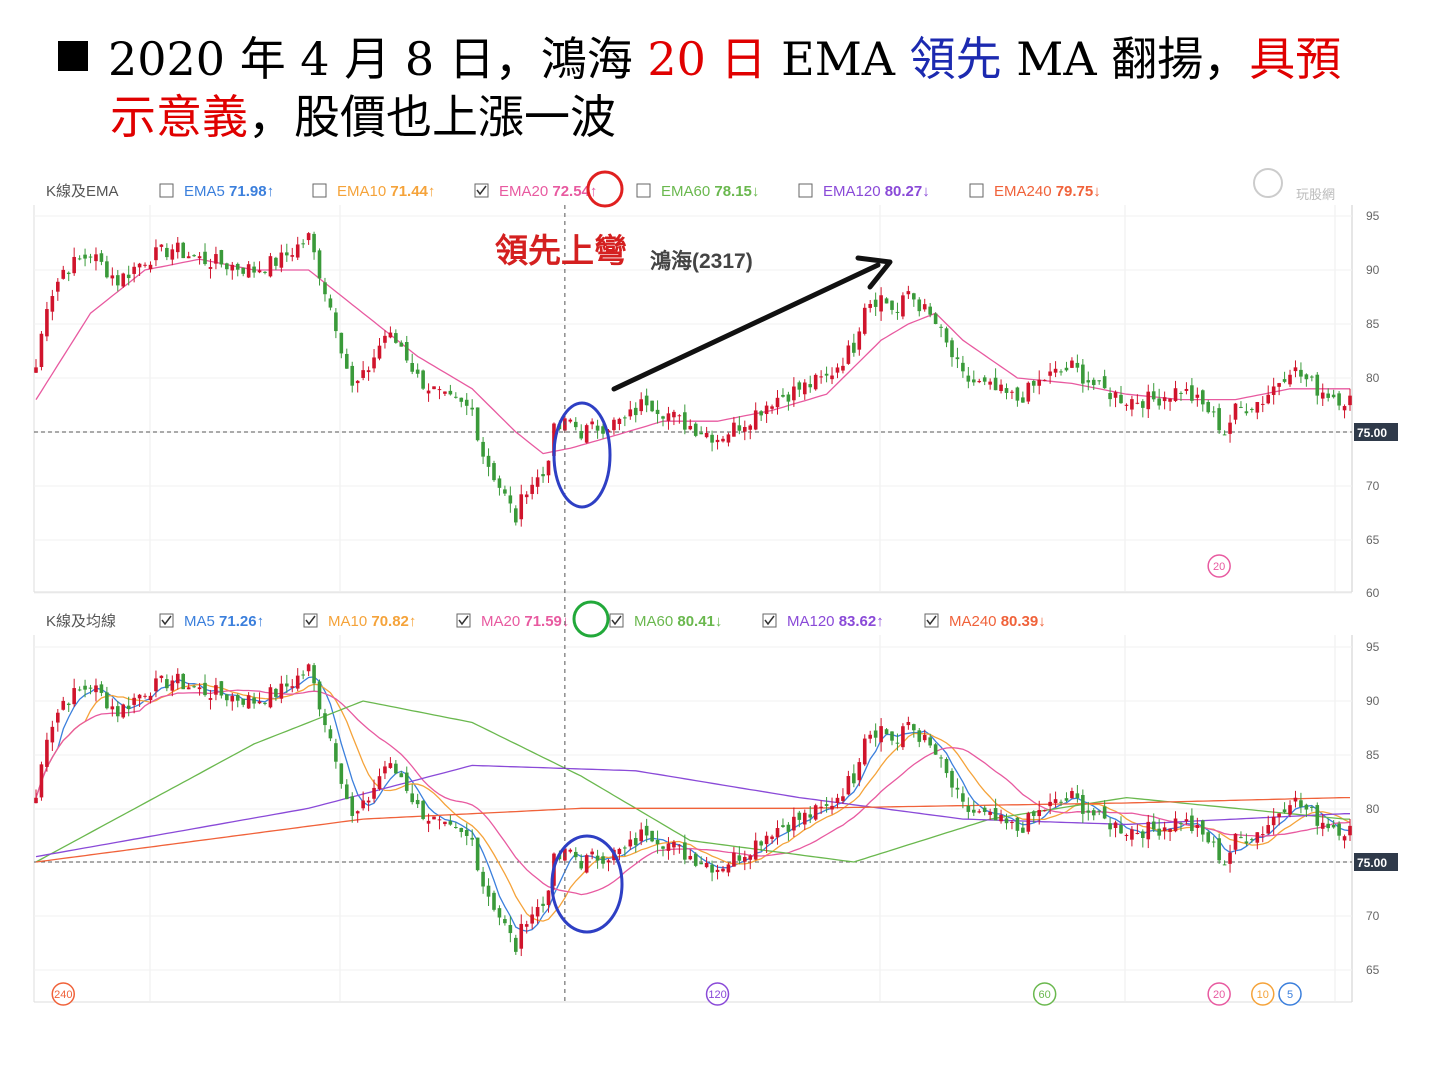 The height and width of the screenshot is (1080, 1440). I want to click on title-line-1-part-0: 2020 年 4 月 8 日，鴻海, so click(378, 59).